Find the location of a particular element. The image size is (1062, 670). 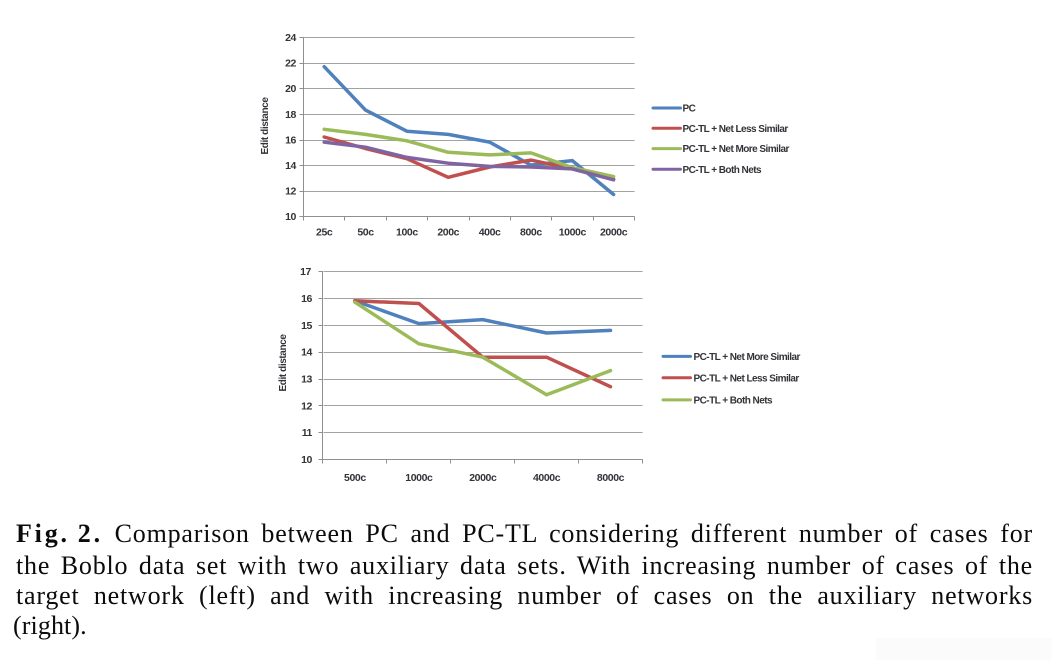

svg-text: 18 is located at coordinates (290, 115).